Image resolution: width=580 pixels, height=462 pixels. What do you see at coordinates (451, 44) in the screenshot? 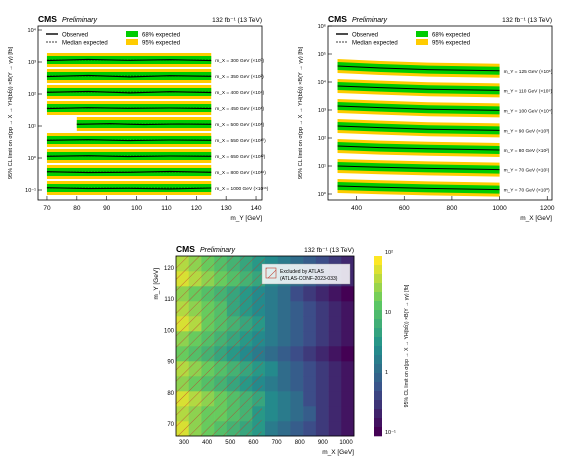
I see `legend-band95-label: 95% expected` at bounding box center [451, 44].